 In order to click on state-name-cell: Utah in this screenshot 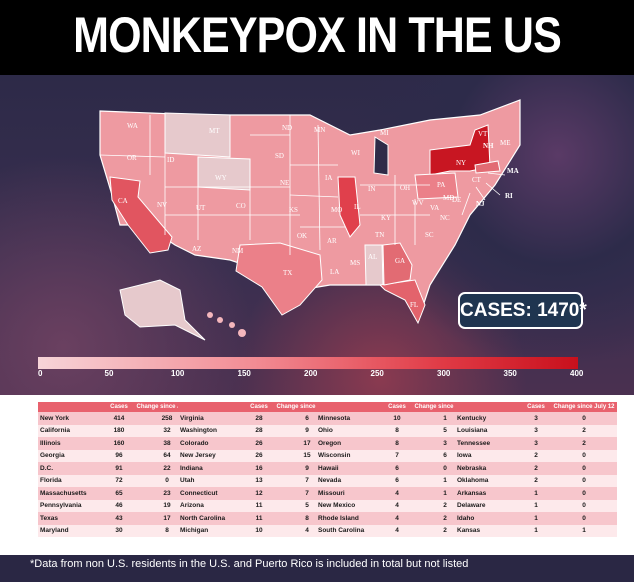, I will do `click(211, 480)`.